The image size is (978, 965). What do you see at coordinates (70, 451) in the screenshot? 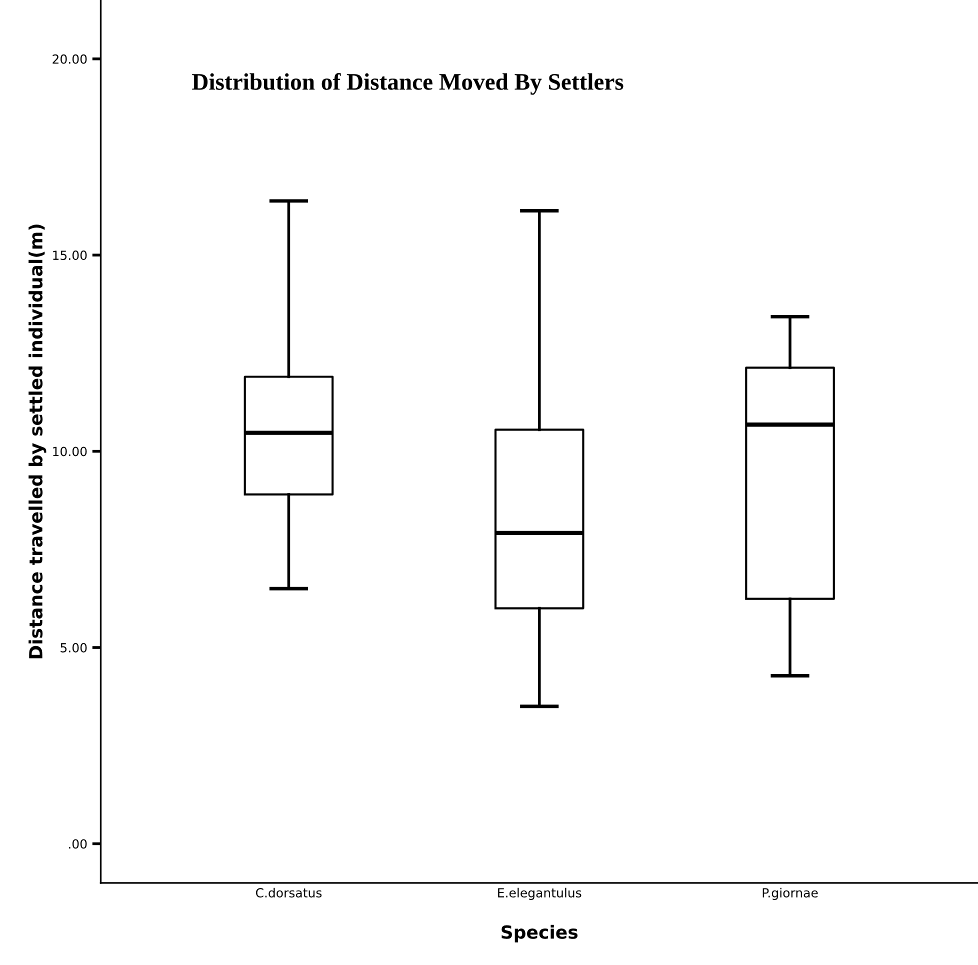
I see `y-tick-label: 10.00` at bounding box center [70, 451].